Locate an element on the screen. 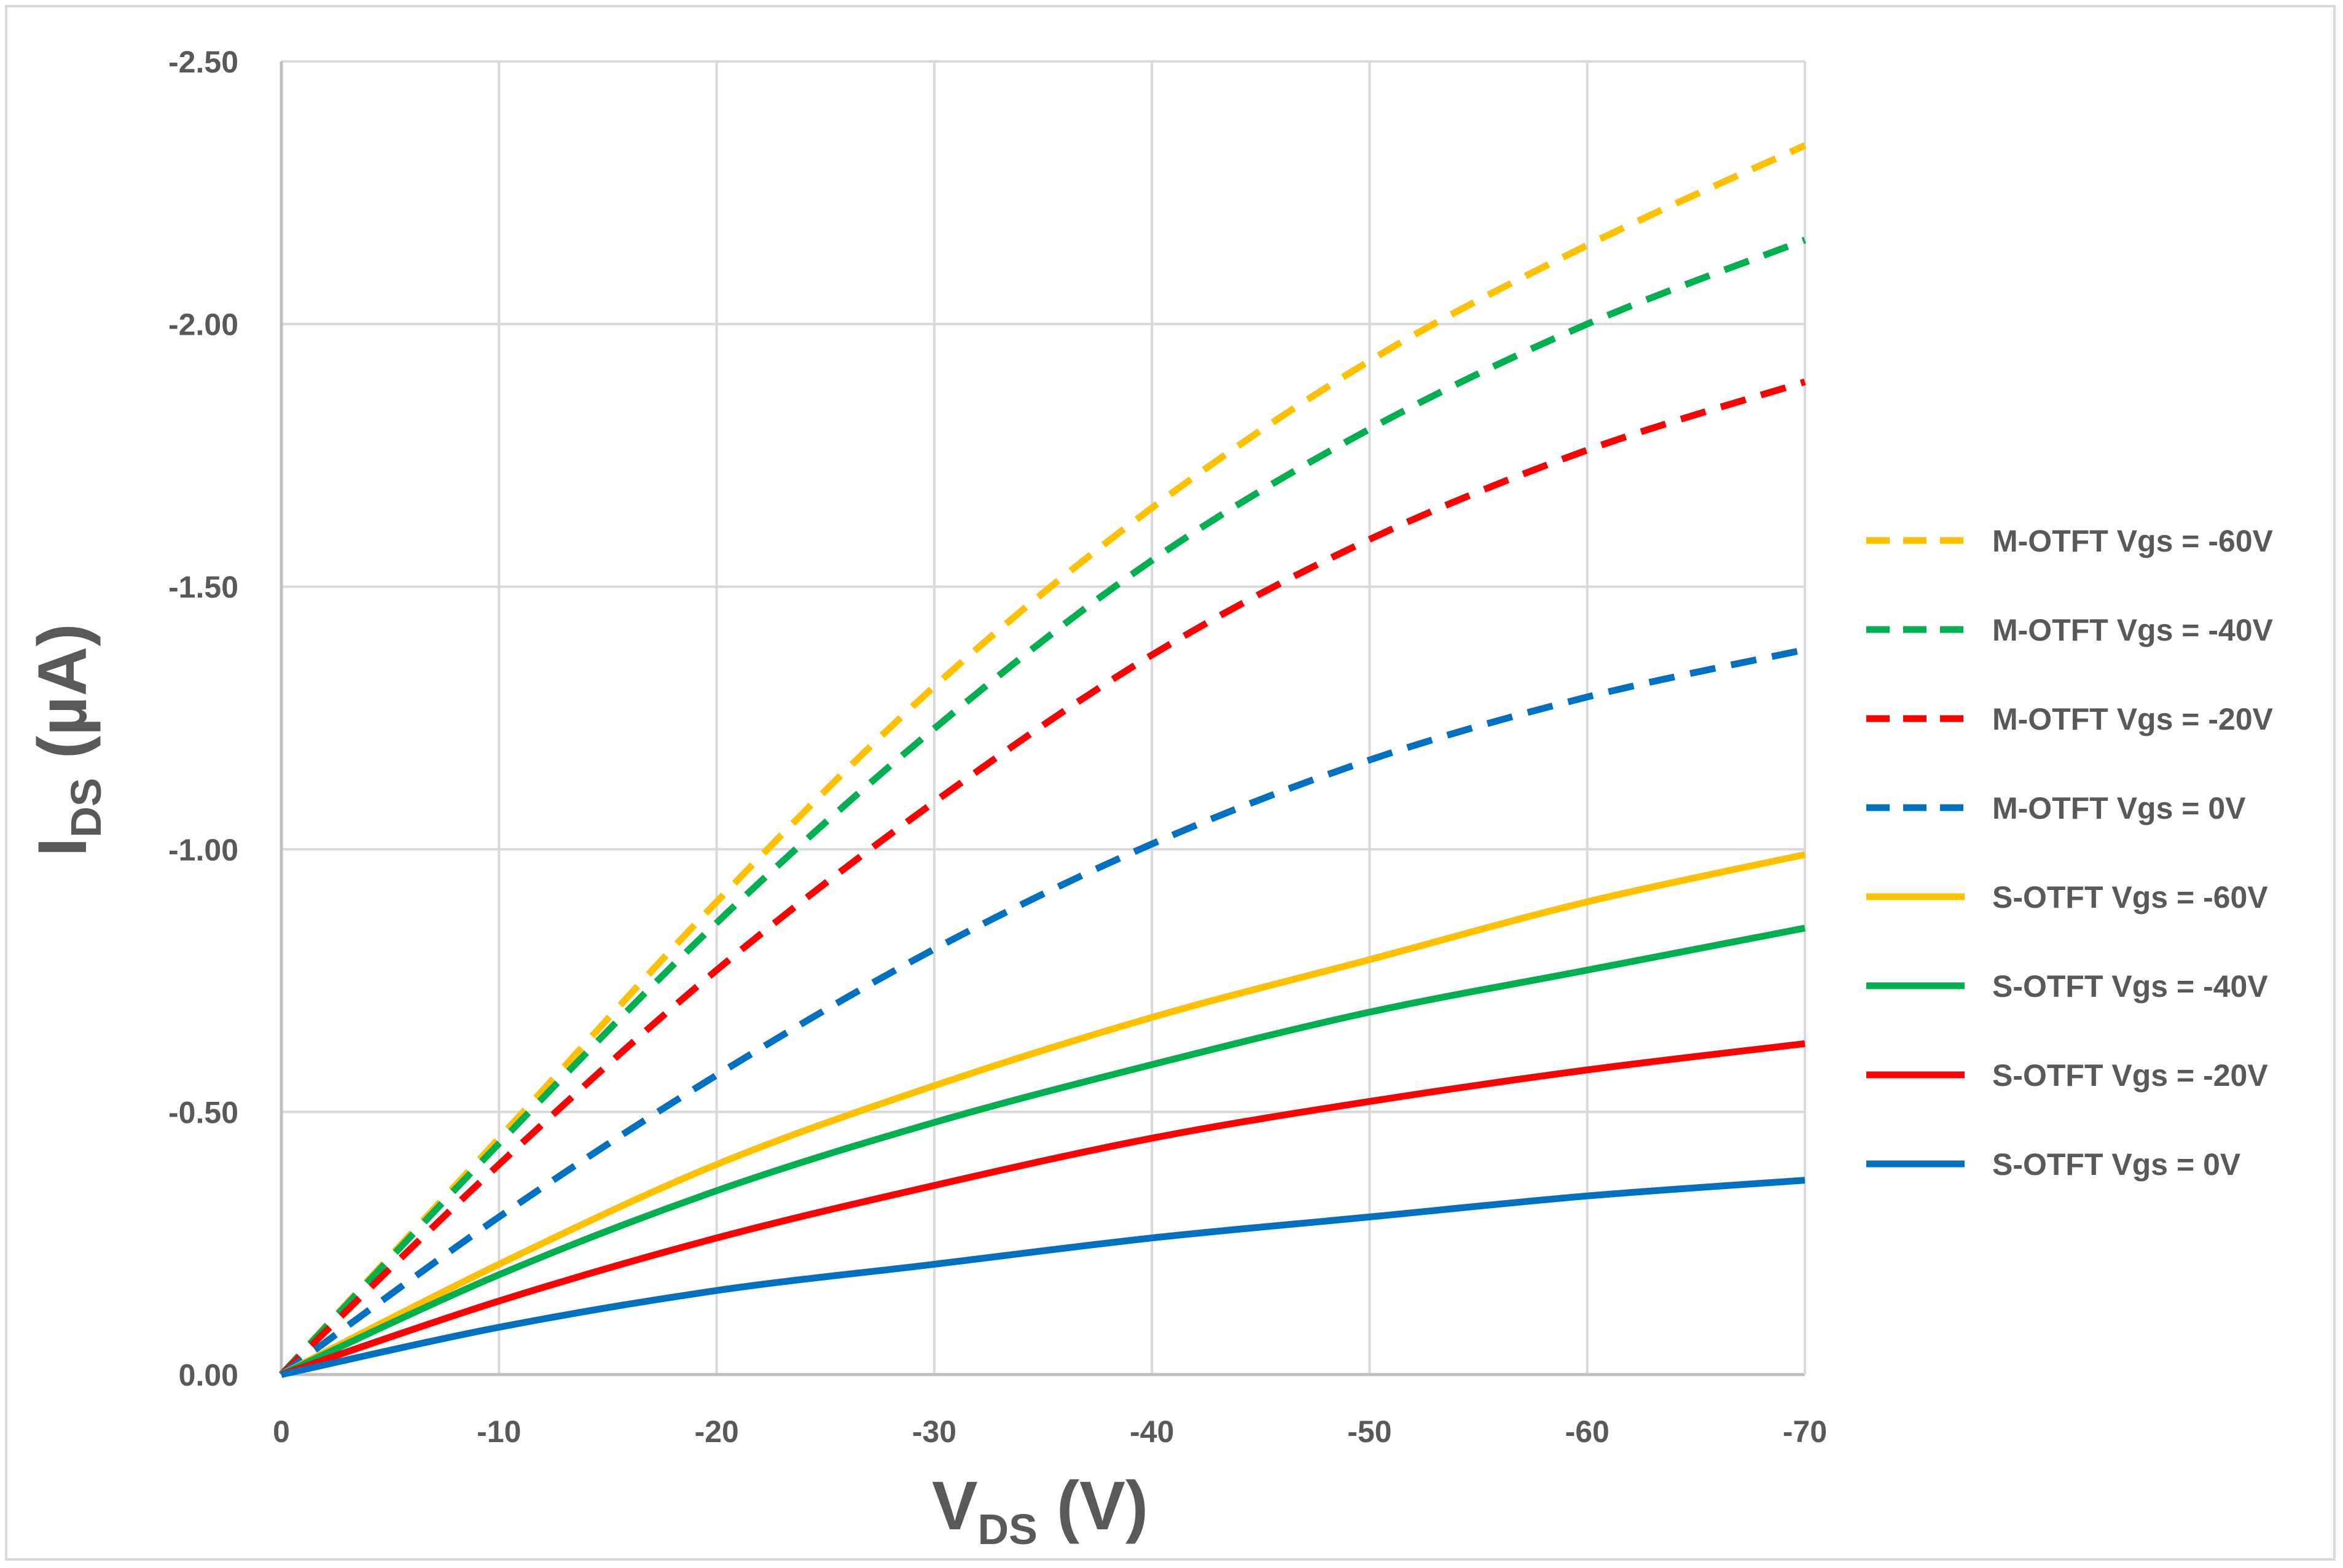 Image resolution: width=2343 pixels, height=1568 pixels. legend-label: S-OTFT Vgs = 0V is located at coordinates (2116, 1164).